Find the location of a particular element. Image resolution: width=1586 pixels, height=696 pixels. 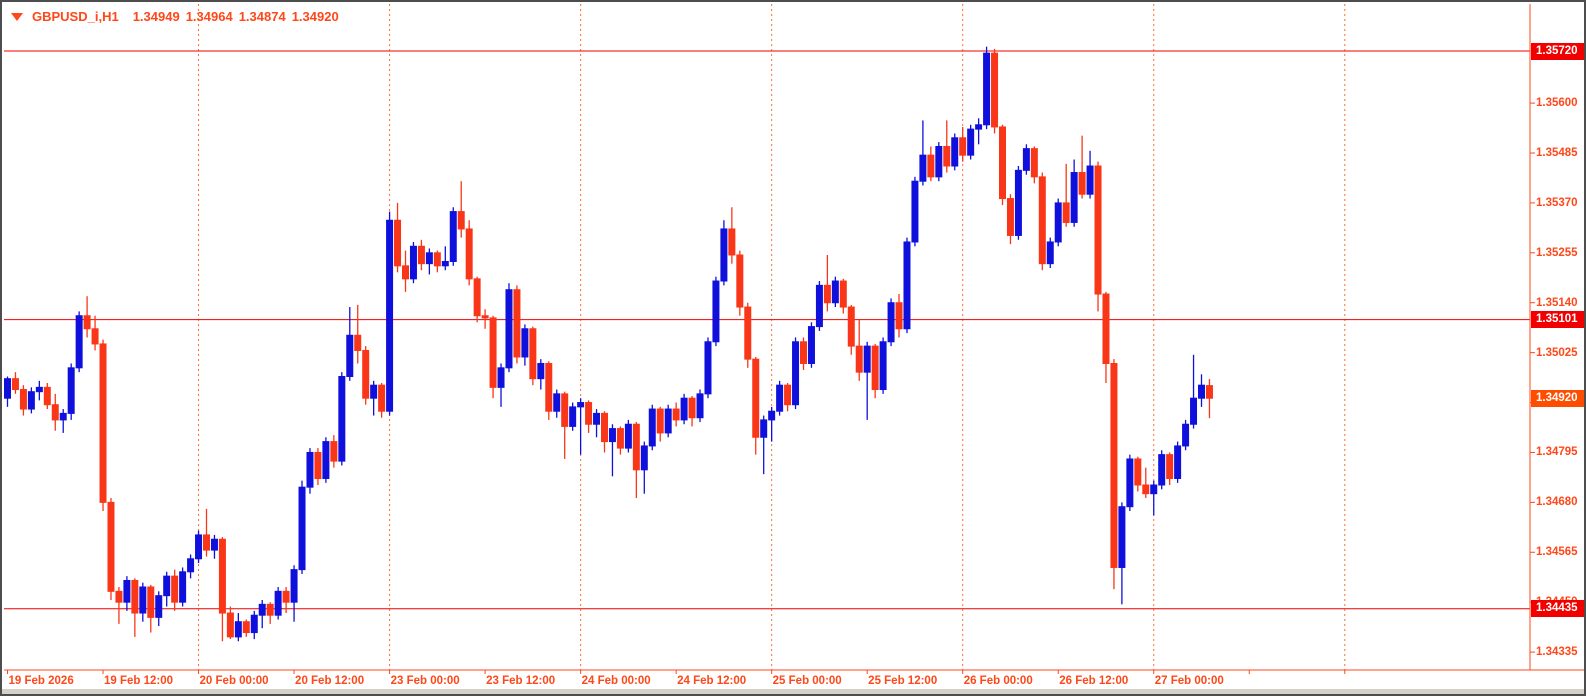

time-tick-label: 25 Feb 00:00 is located at coordinates (807, 681).